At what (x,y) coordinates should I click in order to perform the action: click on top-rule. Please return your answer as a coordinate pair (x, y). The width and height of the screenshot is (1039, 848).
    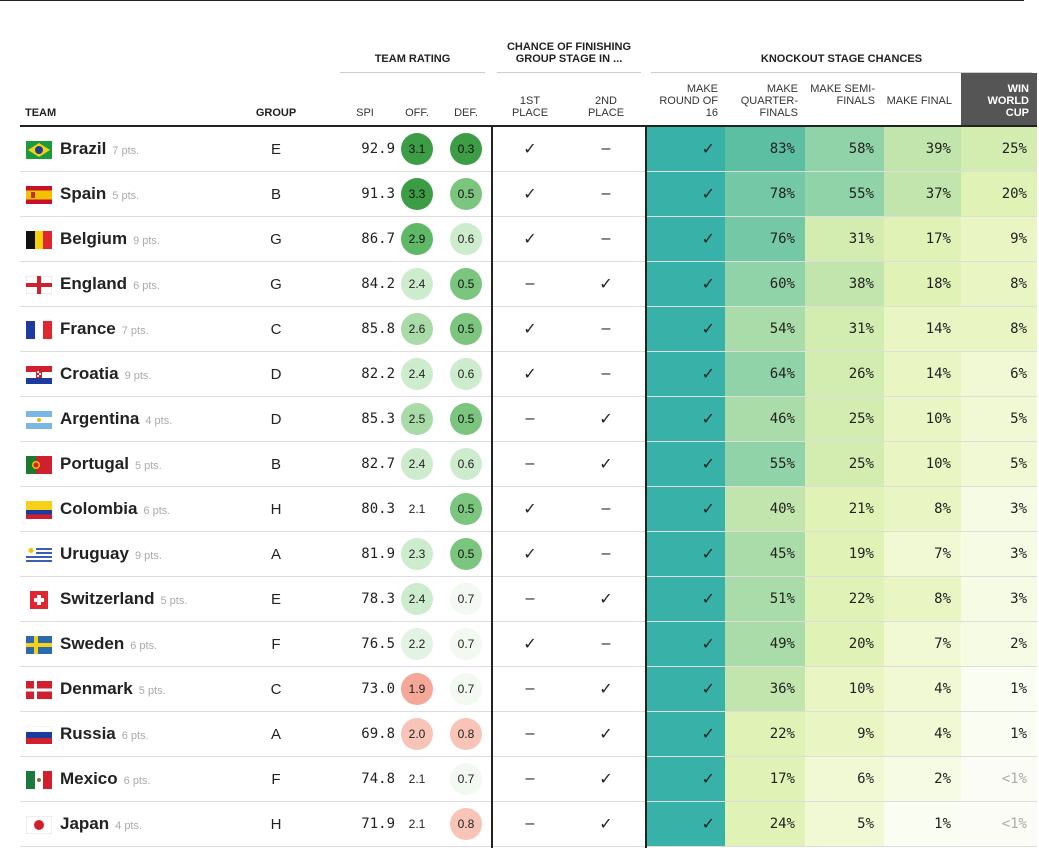
    Looking at the image, I should click on (512, 0).